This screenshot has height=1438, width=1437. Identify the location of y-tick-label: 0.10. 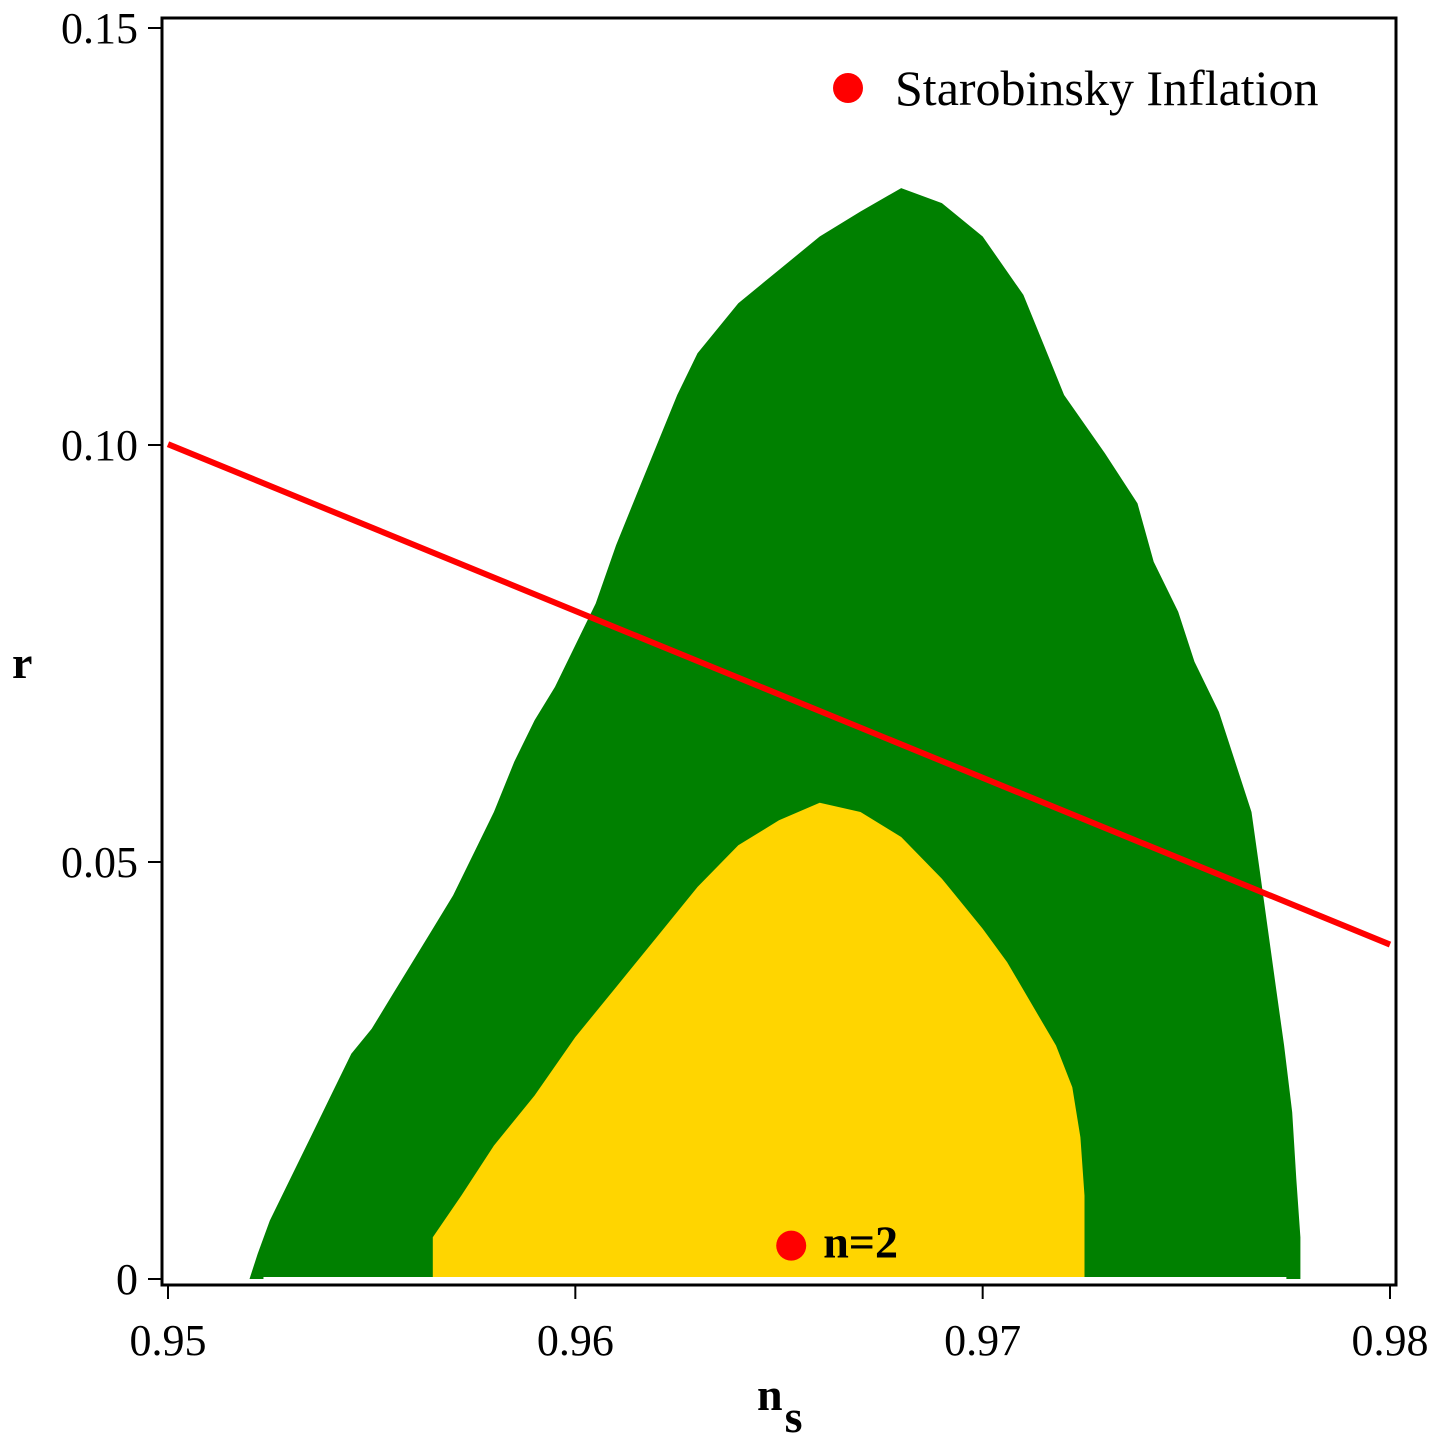
(99, 445).